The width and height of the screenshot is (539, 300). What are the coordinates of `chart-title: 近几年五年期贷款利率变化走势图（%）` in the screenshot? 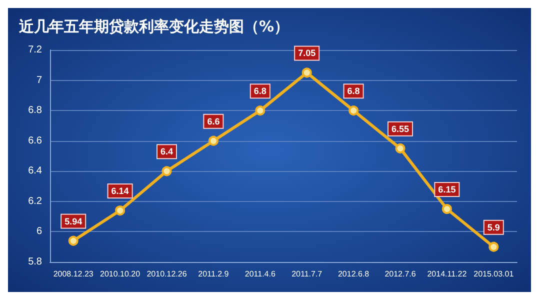 It's located at (154, 27).